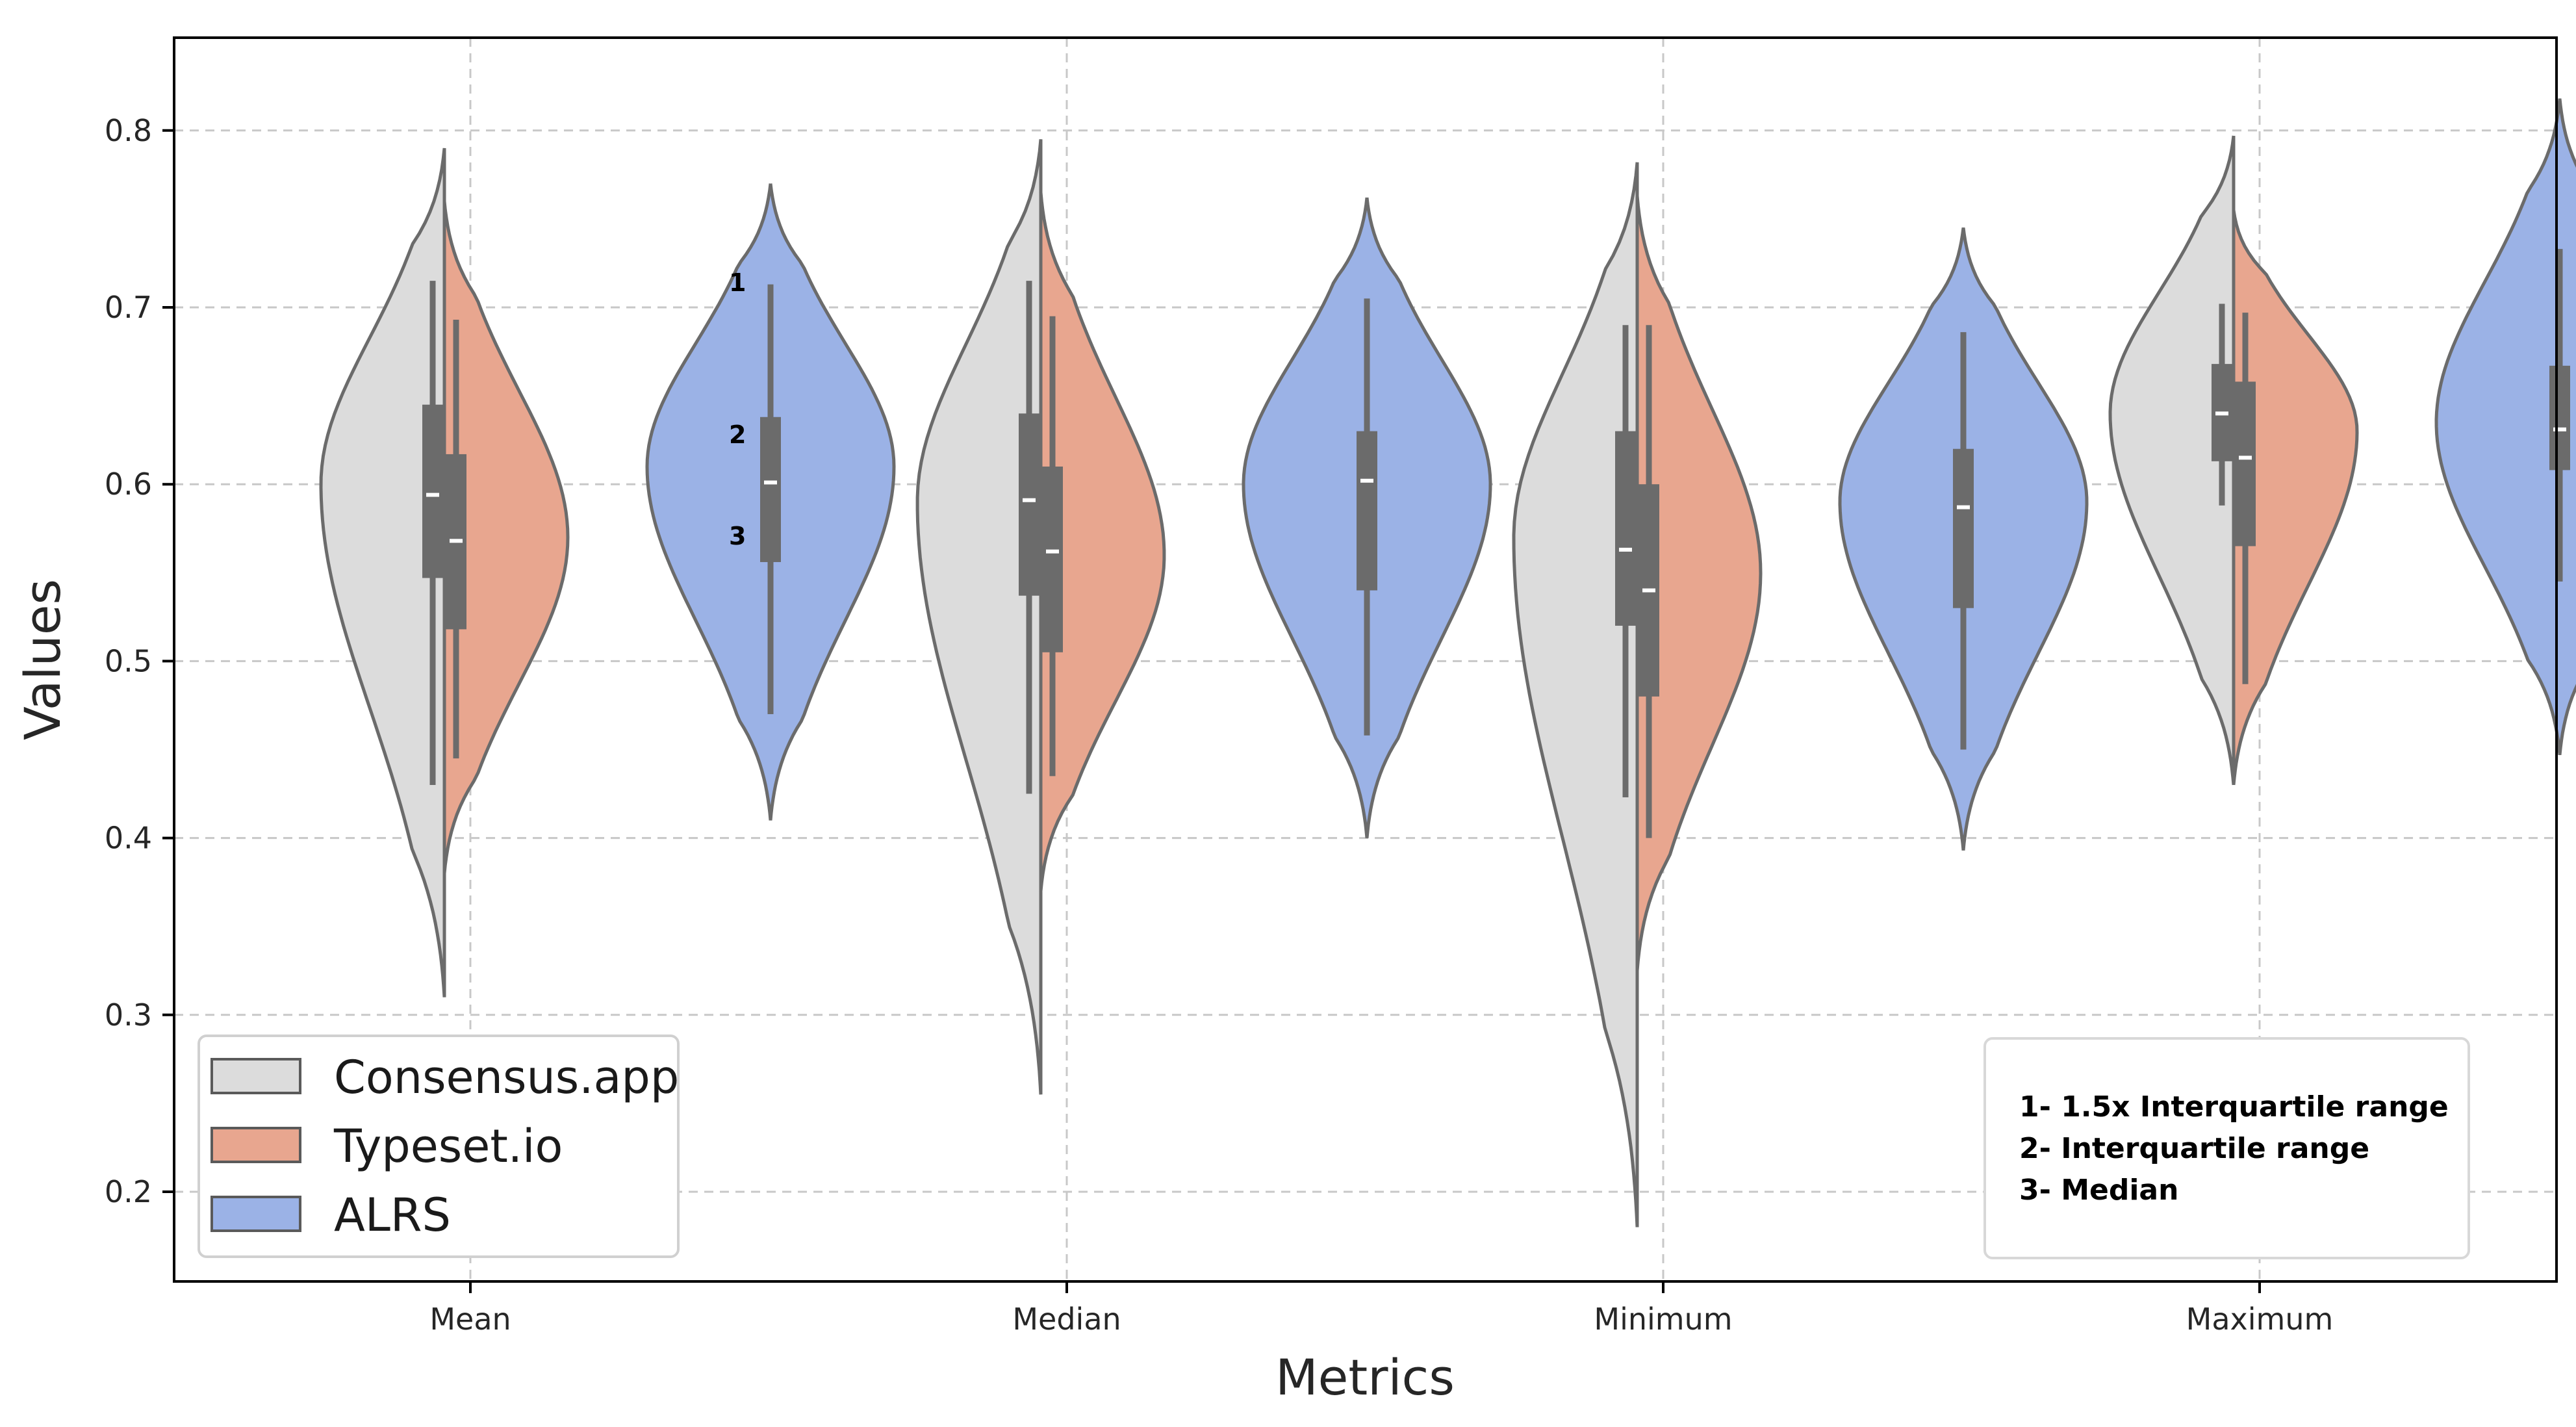  Describe the element at coordinates (2098, 1190) in the screenshot. I see `note-3: 3- Median` at that location.